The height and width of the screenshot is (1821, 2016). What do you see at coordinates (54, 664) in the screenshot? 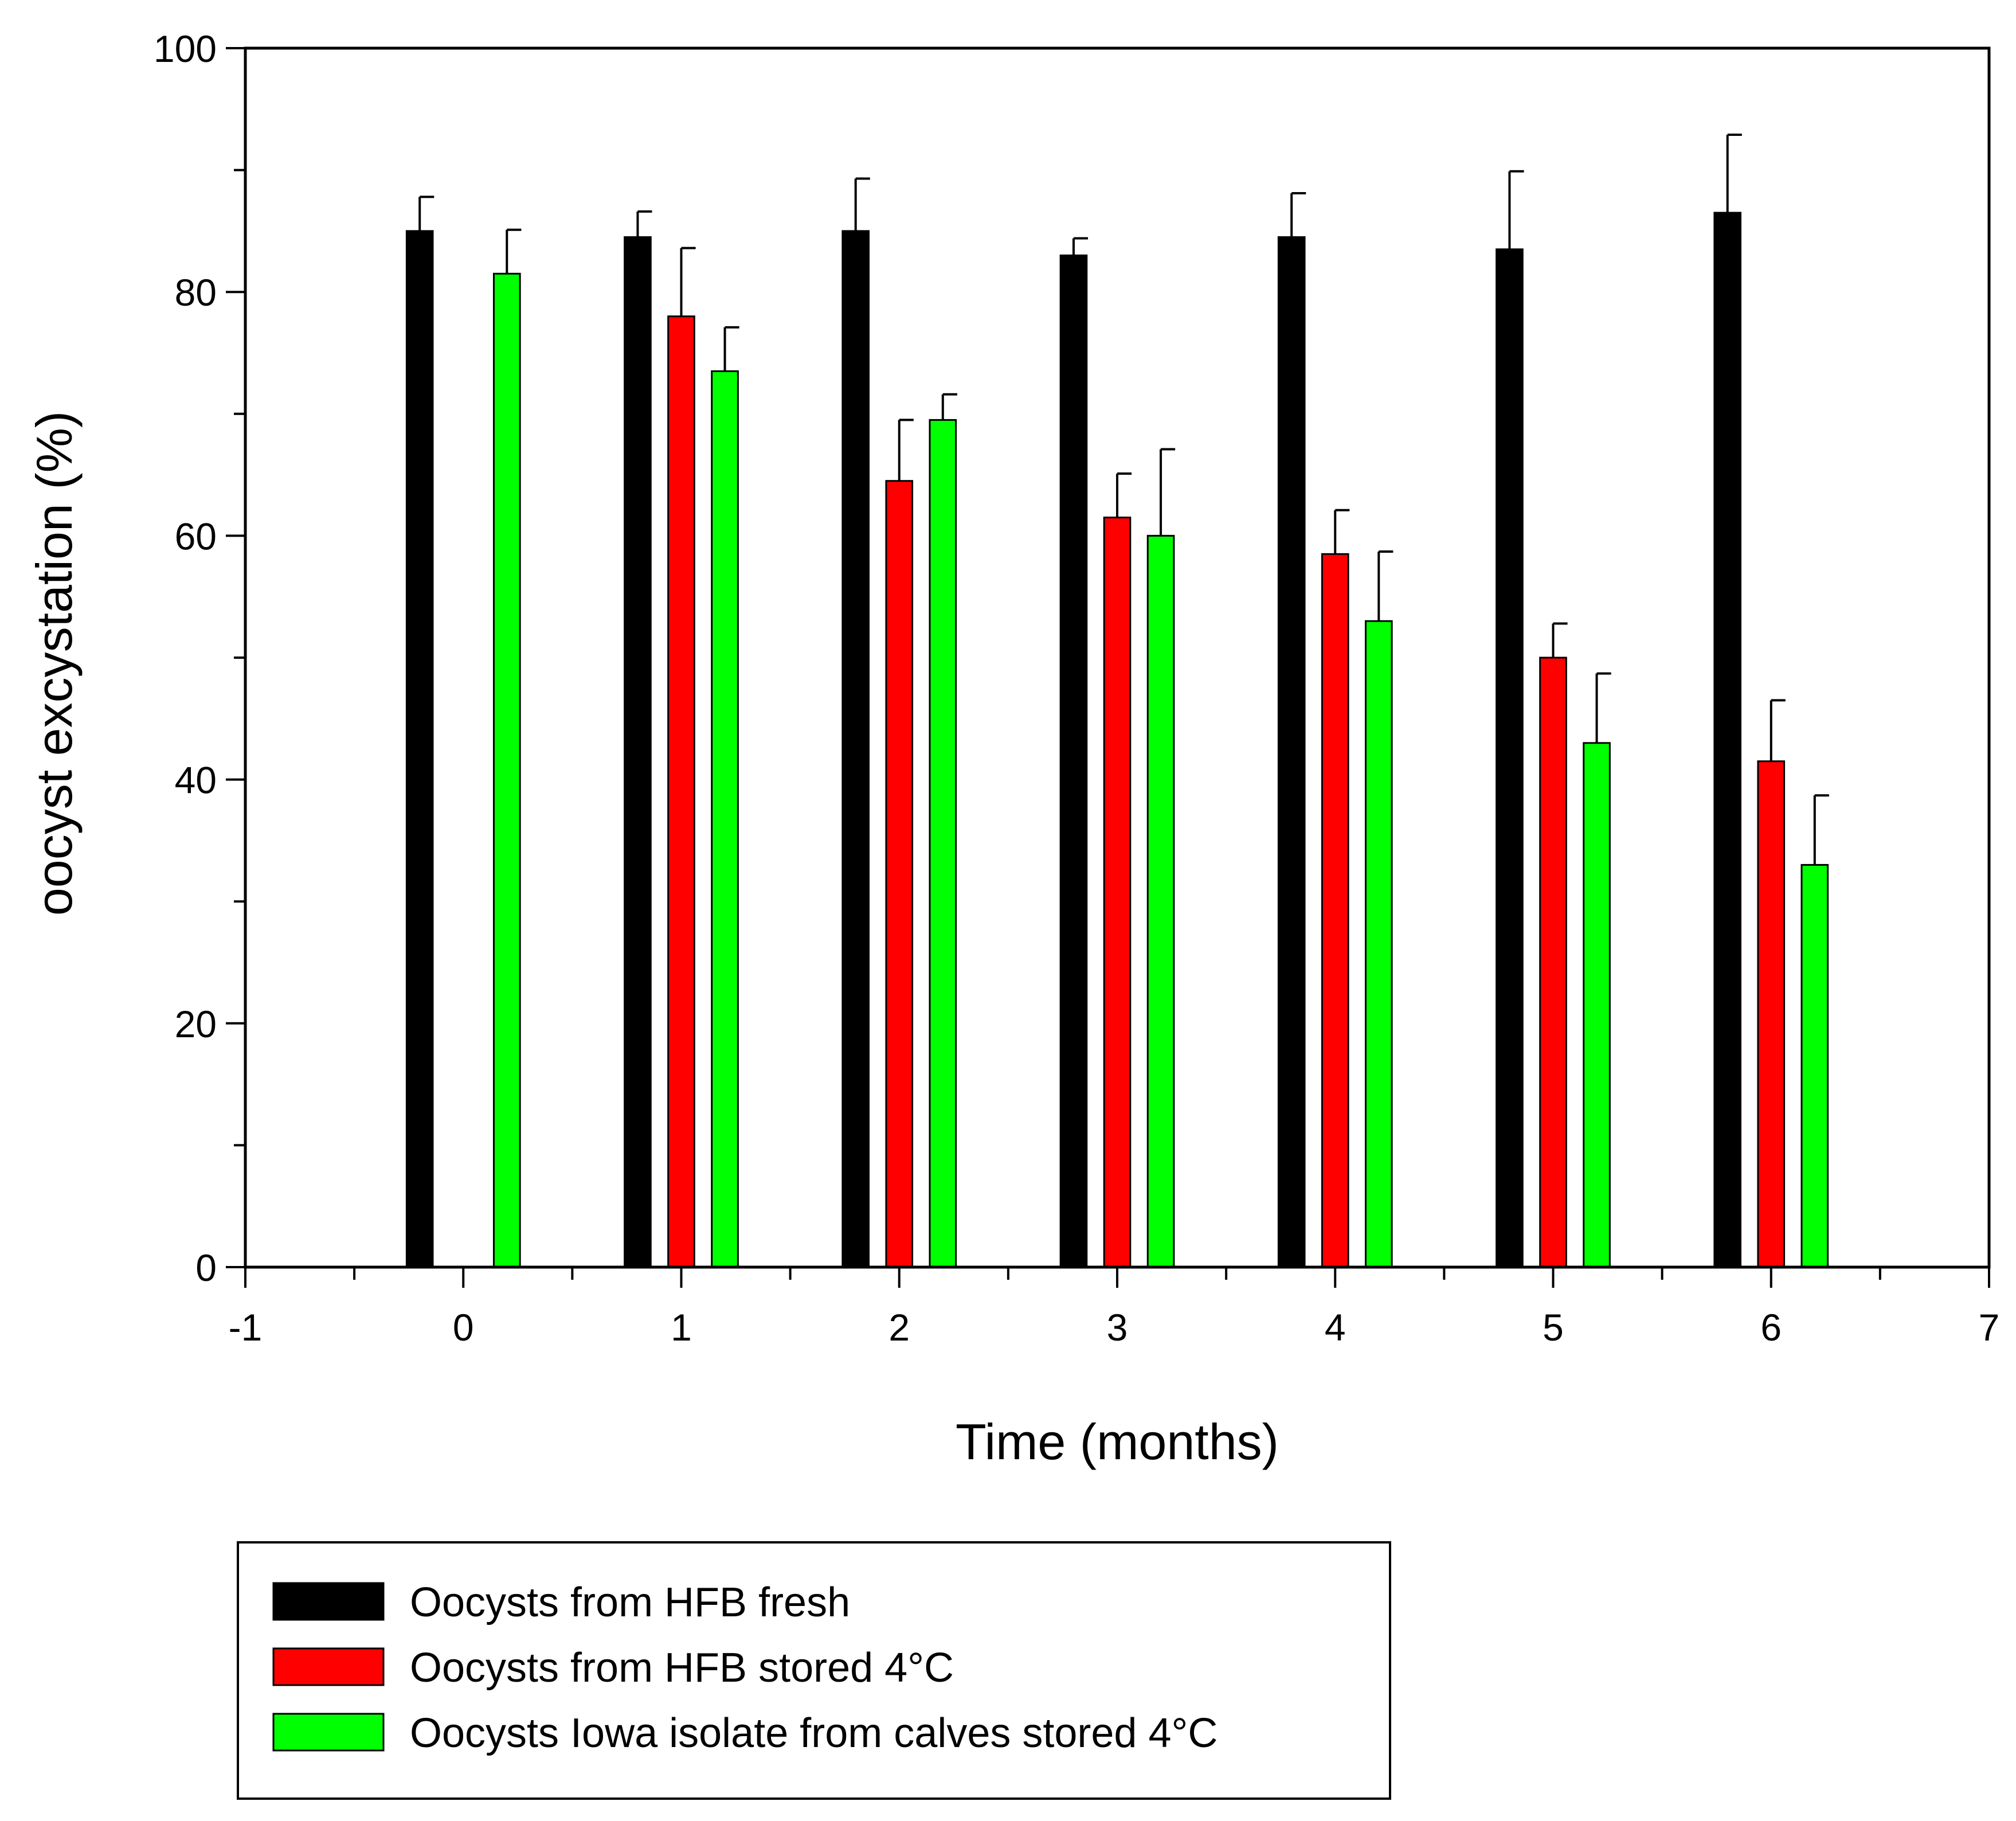
I see `y-axis-title: oocyst excystation (%)` at bounding box center [54, 664].